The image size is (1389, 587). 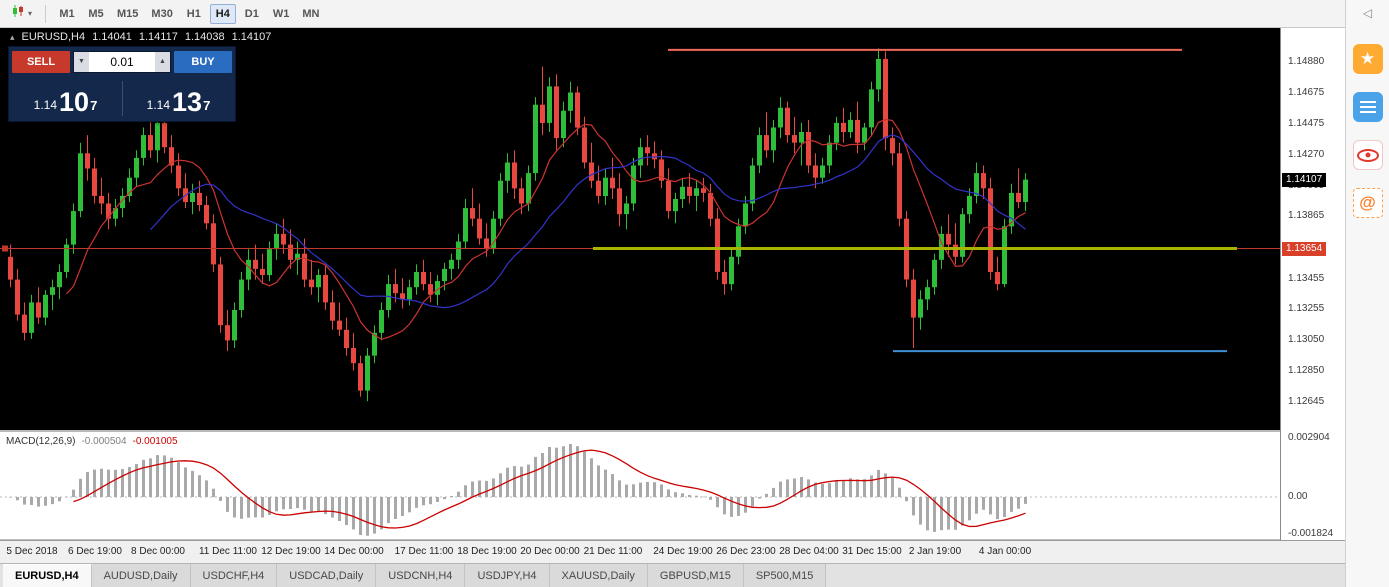 I want to click on sell-price-prefix: 1.14, so click(x=45, y=105).